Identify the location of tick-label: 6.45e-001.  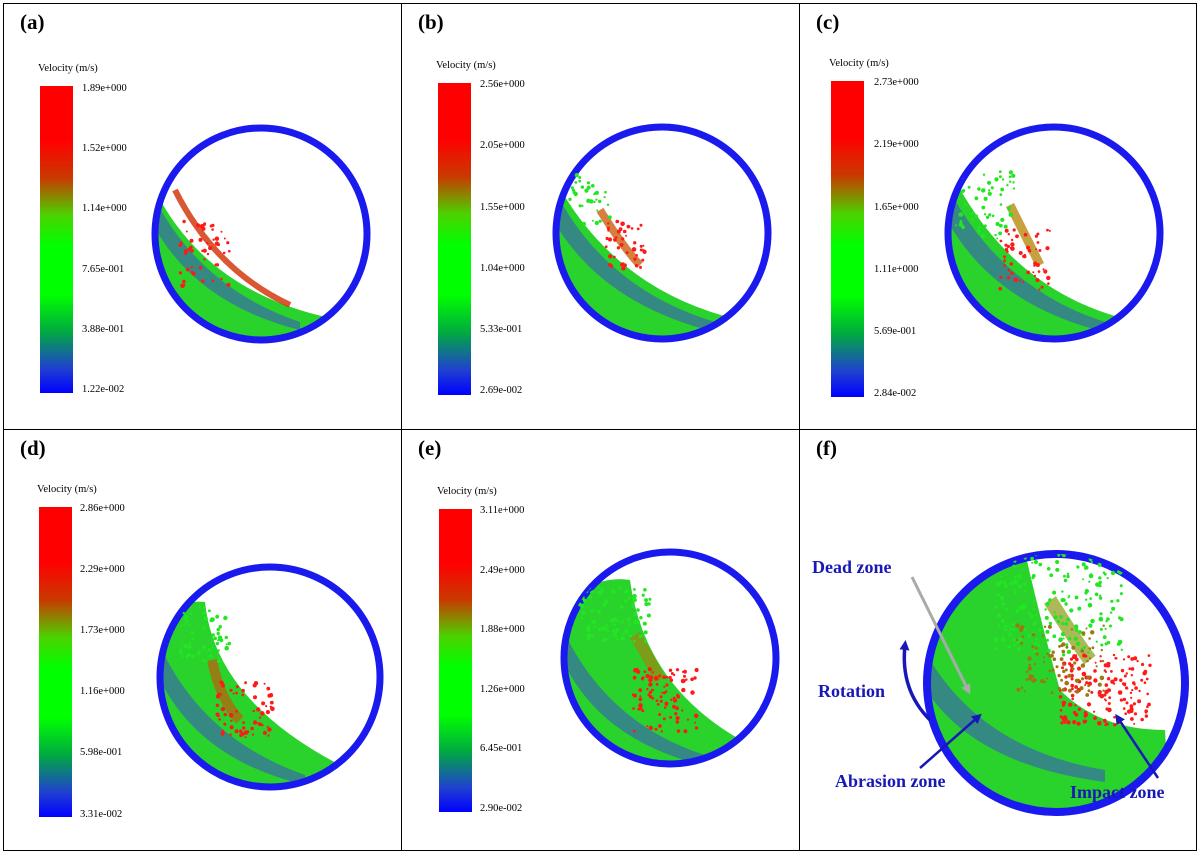
(501, 748).